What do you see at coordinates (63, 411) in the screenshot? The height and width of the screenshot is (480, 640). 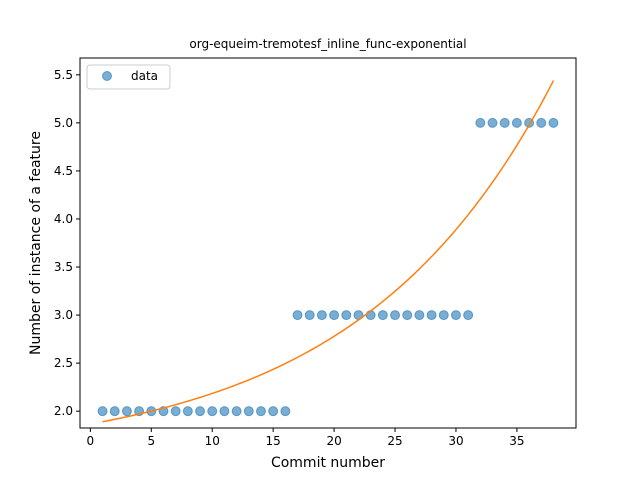 I see `y-tick-label: 2.0` at bounding box center [63, 411].